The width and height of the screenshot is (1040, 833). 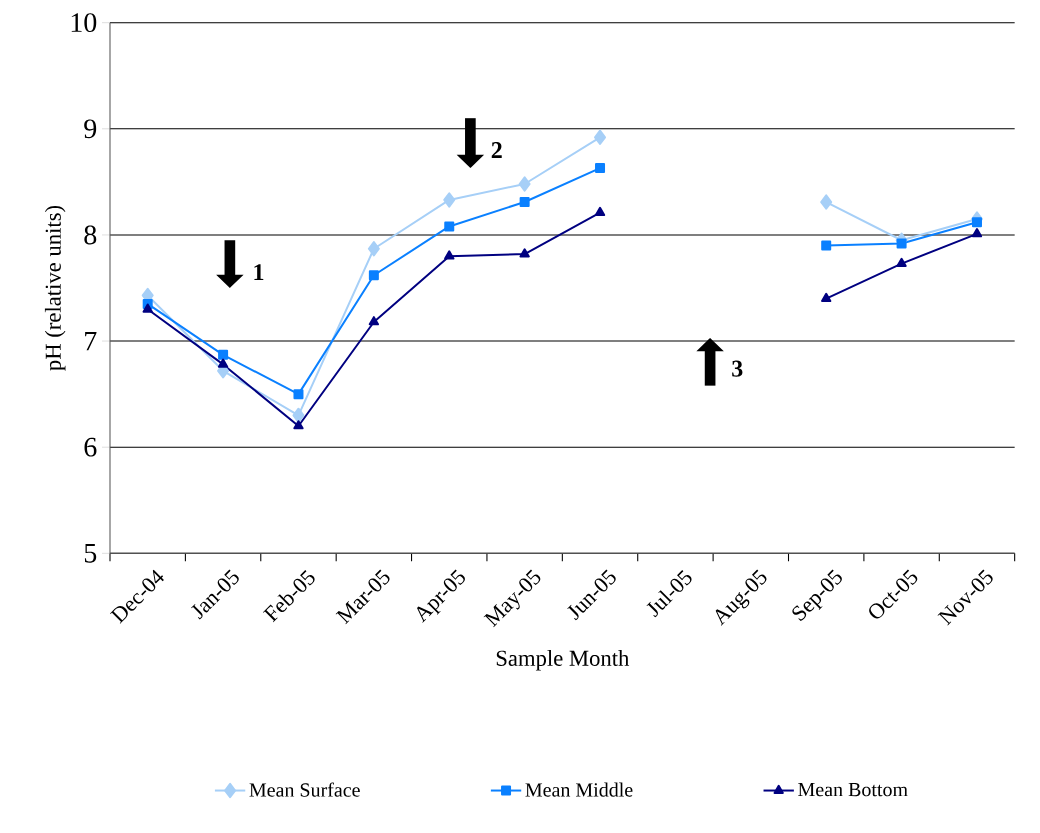 What do you see at coordinates (853, 790) in the screenshot?
I see `legend-label: Mean Bottom` at bounding box center [853, 790].